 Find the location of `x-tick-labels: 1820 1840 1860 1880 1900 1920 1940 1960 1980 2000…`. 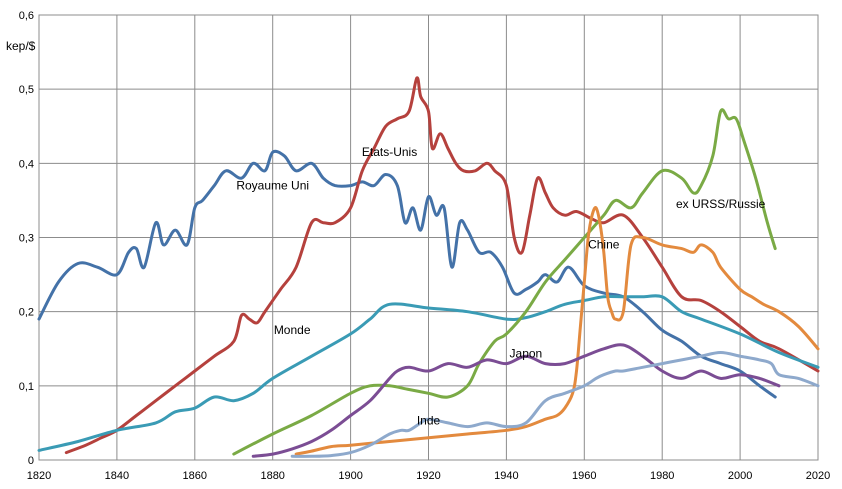

x-tick-labels: 1820 1840 1860 1880 1900 1920 1940 1960 1980 2000… is located at coordinates (428, 476).